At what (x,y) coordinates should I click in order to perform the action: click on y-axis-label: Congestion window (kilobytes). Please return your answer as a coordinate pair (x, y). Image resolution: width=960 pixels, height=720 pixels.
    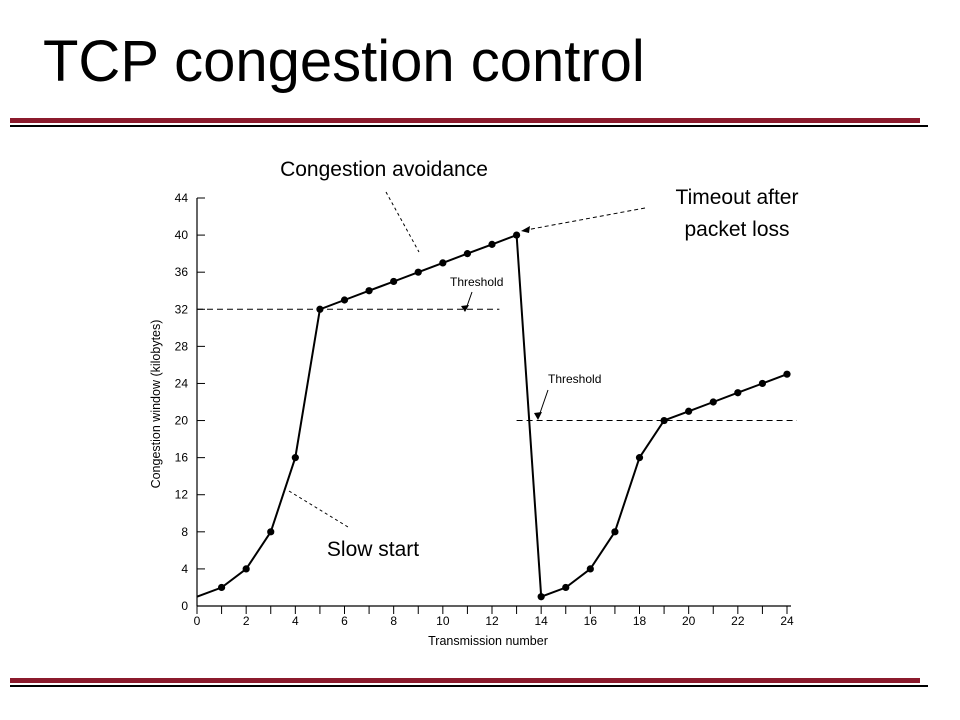
    Looking at the image, I should click on (156, 404).